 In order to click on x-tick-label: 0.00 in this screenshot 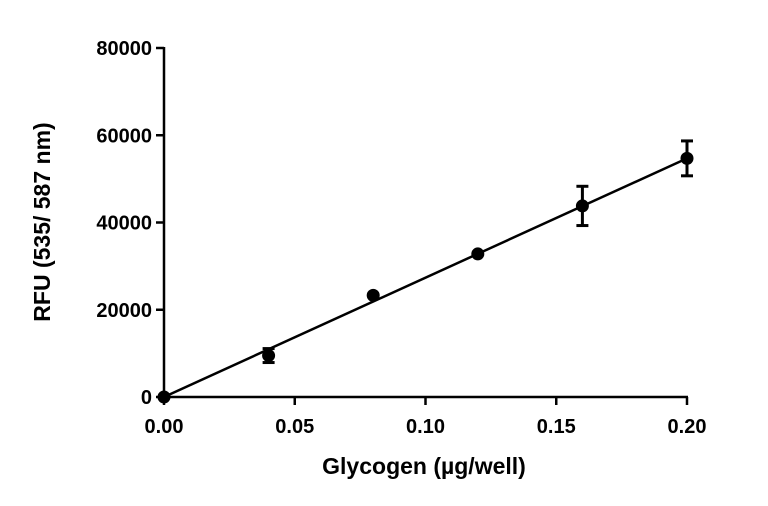, I will do `click(164, 427)`.